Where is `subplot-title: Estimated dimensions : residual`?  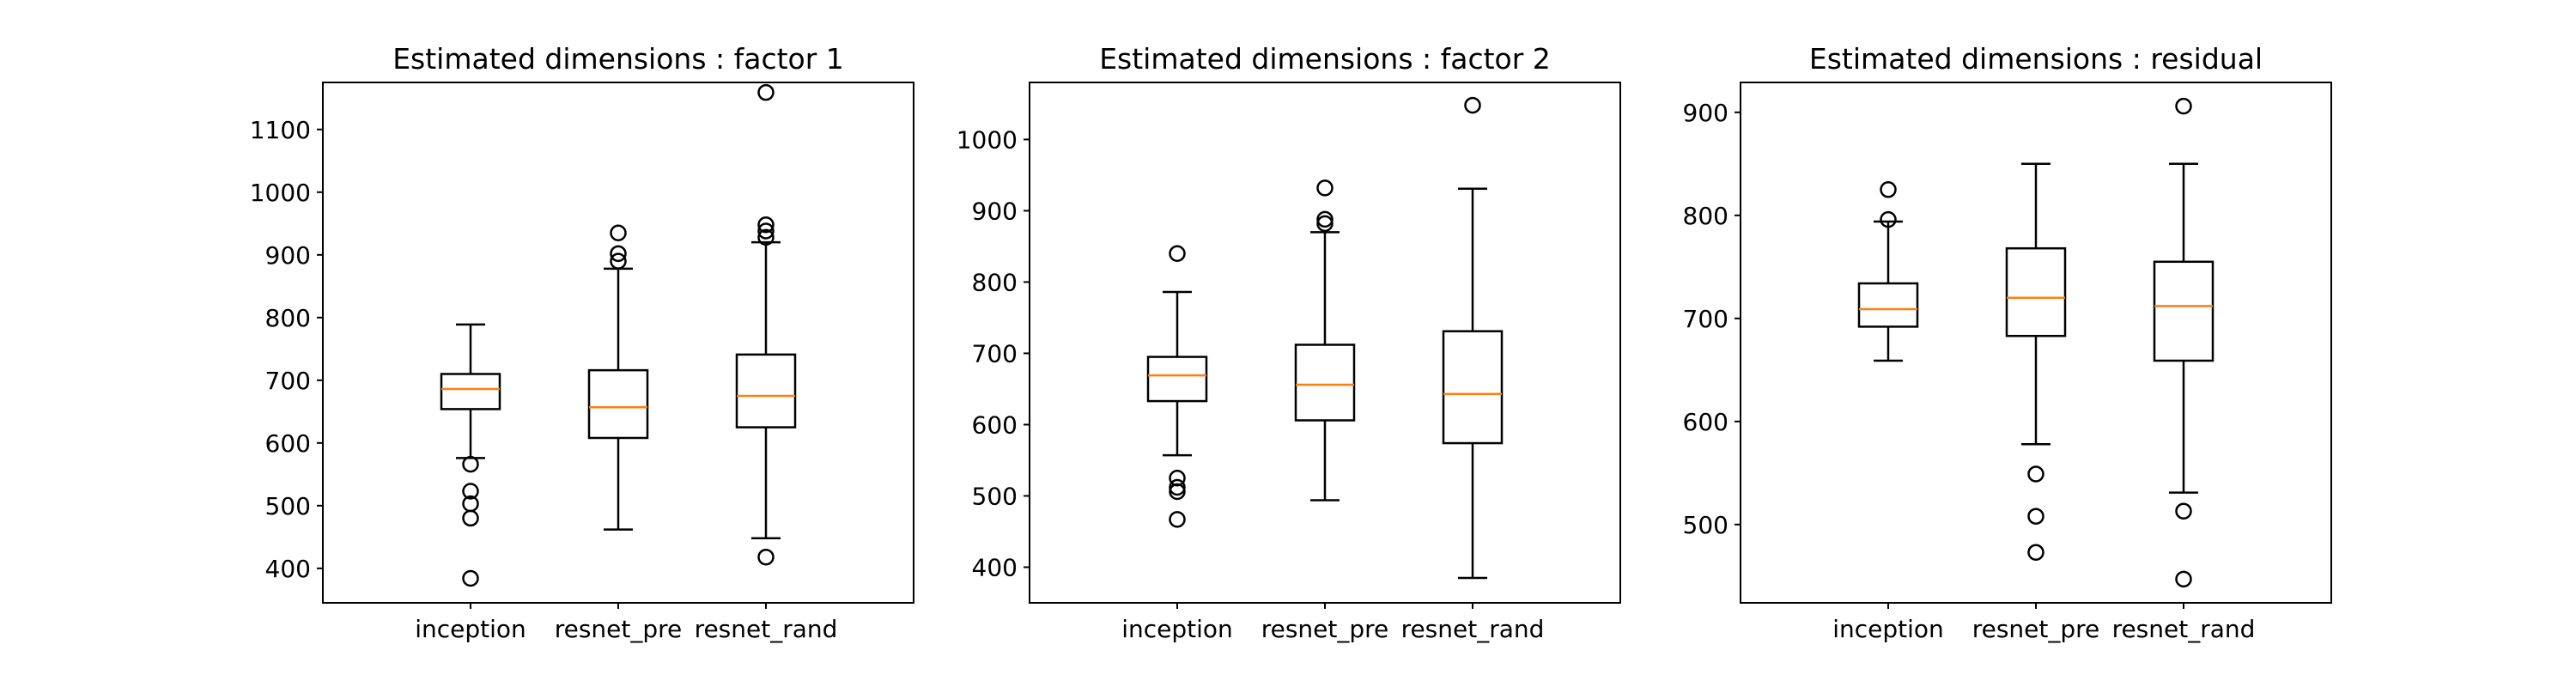 subplot-title: Estimated dimensions : residual is located at coordinates (2036, 59).